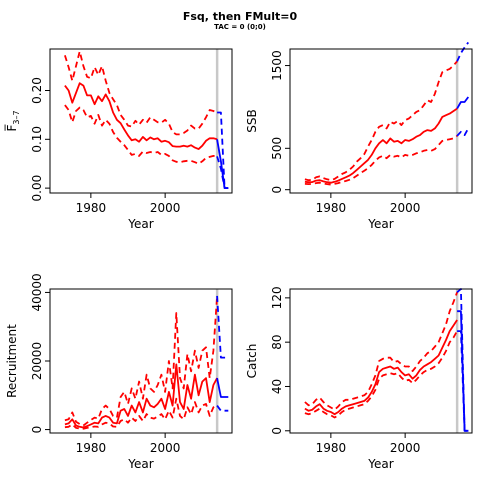  I want to click on recruitment-projection-median-line, so click(222, 387).